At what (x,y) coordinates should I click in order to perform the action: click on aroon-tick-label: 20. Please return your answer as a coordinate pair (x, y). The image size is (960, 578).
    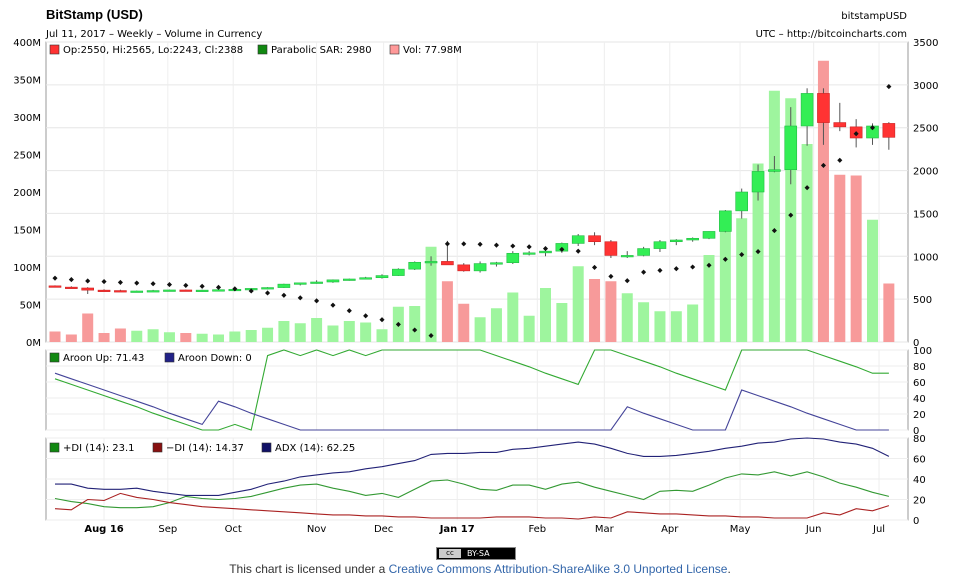
    Looking at the image, I should click on (919, 415).